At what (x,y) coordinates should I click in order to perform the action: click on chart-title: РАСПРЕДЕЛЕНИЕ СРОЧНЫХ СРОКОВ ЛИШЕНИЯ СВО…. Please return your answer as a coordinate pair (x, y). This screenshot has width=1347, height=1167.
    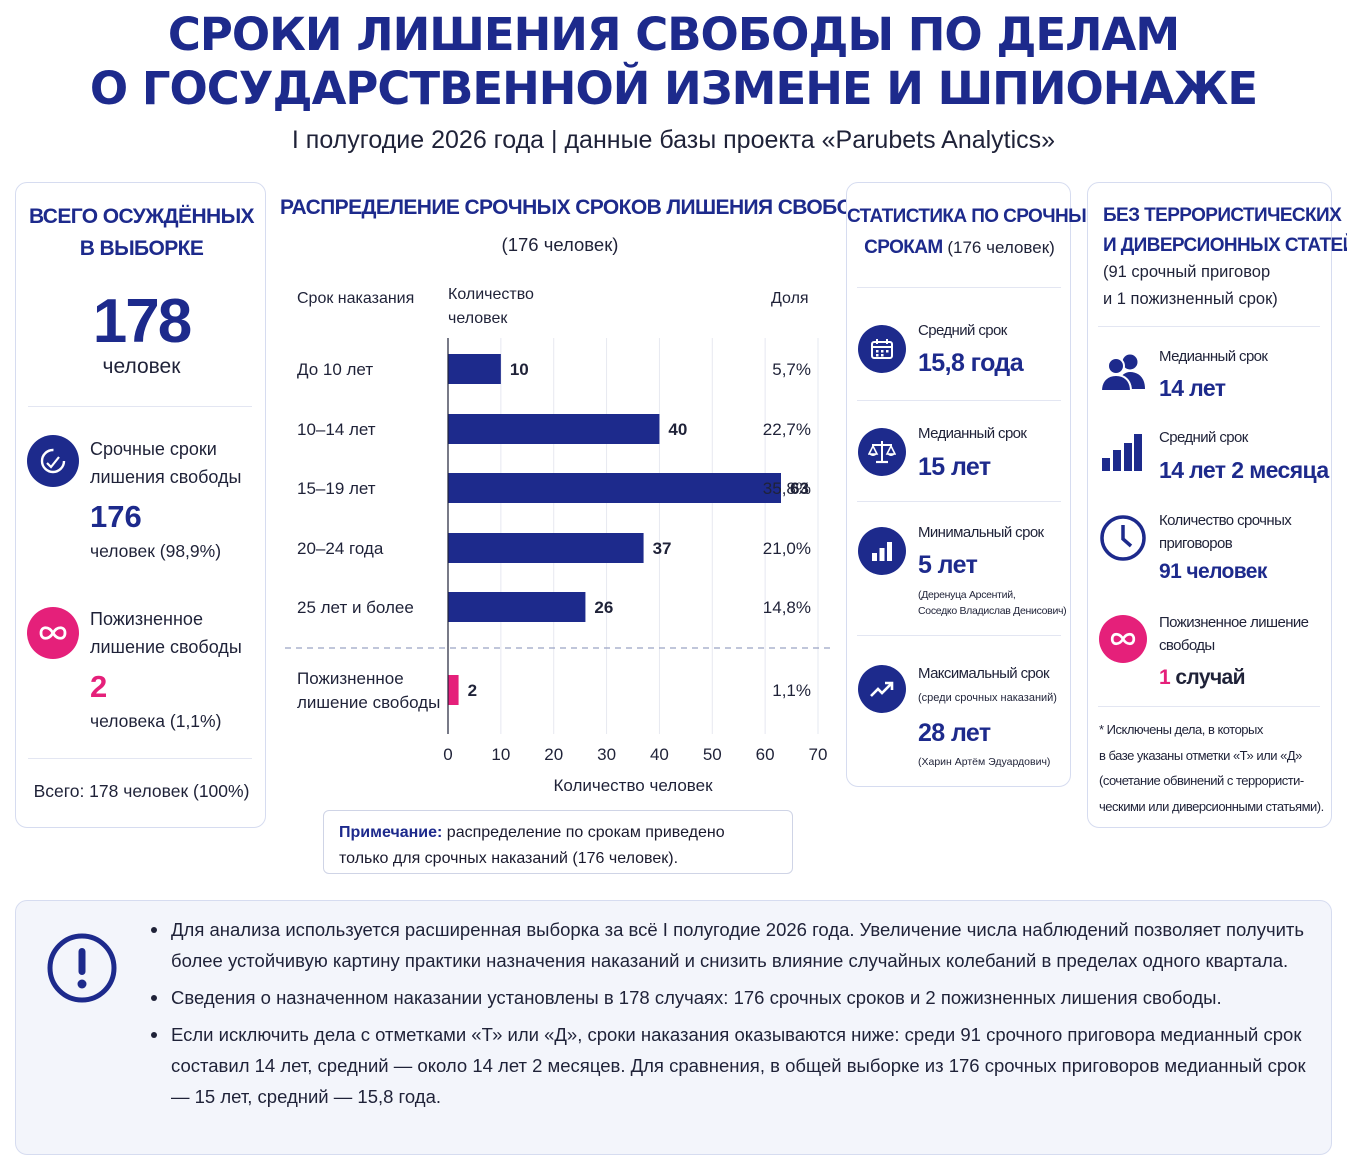
    Looking at the image, I should click on (583, 207).